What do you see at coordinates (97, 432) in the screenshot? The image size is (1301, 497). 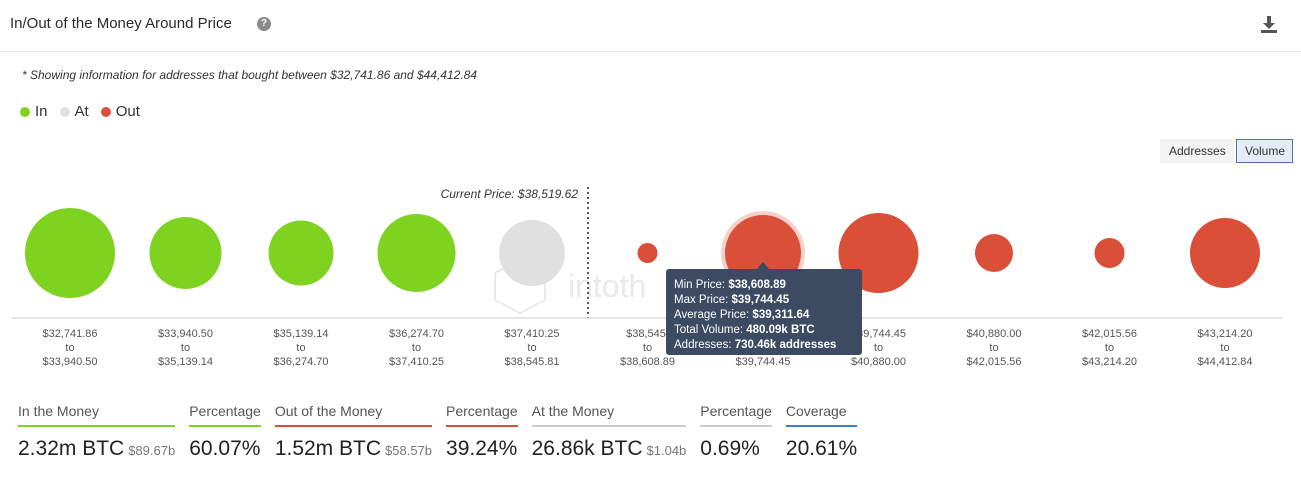 I see `stat-0: In the Money 2.32m BTC $89.67b` at bounding box center [97, 432].